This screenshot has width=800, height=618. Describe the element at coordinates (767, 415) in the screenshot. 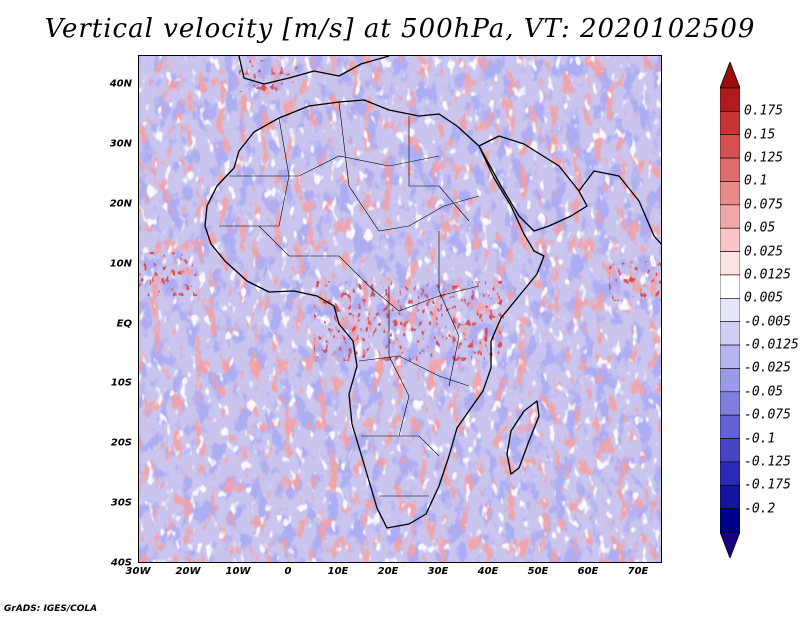

I see `colorbar-label: -0.075` at that location.